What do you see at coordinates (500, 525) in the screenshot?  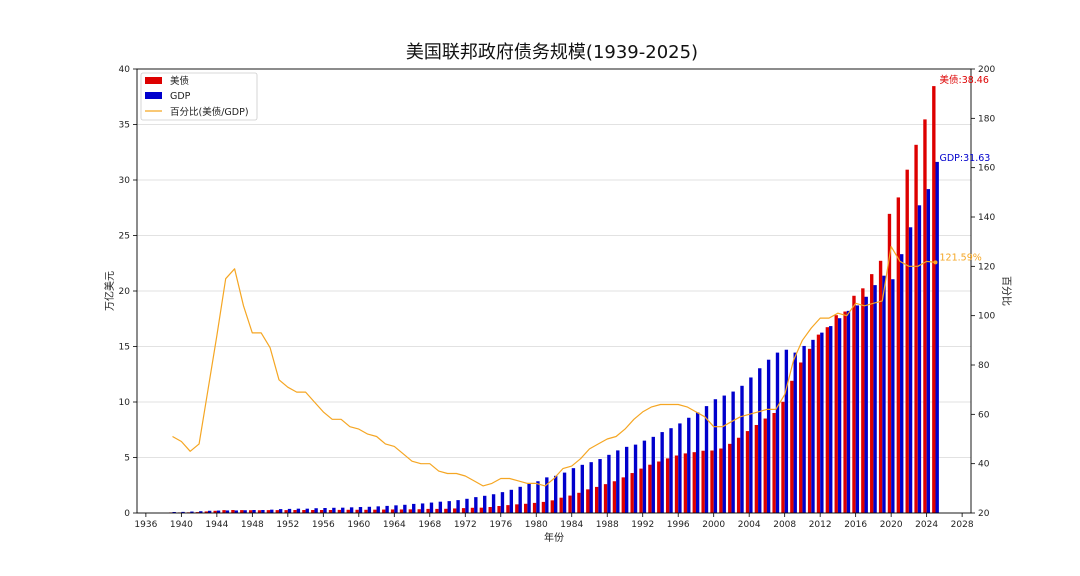 I see `x-tick-label: 1976` at bounding box center [500, 525].